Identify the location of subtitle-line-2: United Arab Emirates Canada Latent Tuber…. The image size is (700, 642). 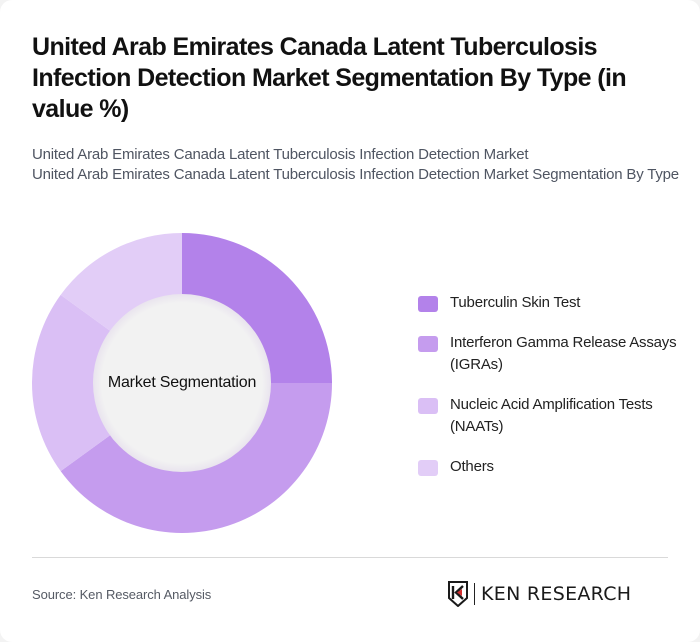
(355, 174).